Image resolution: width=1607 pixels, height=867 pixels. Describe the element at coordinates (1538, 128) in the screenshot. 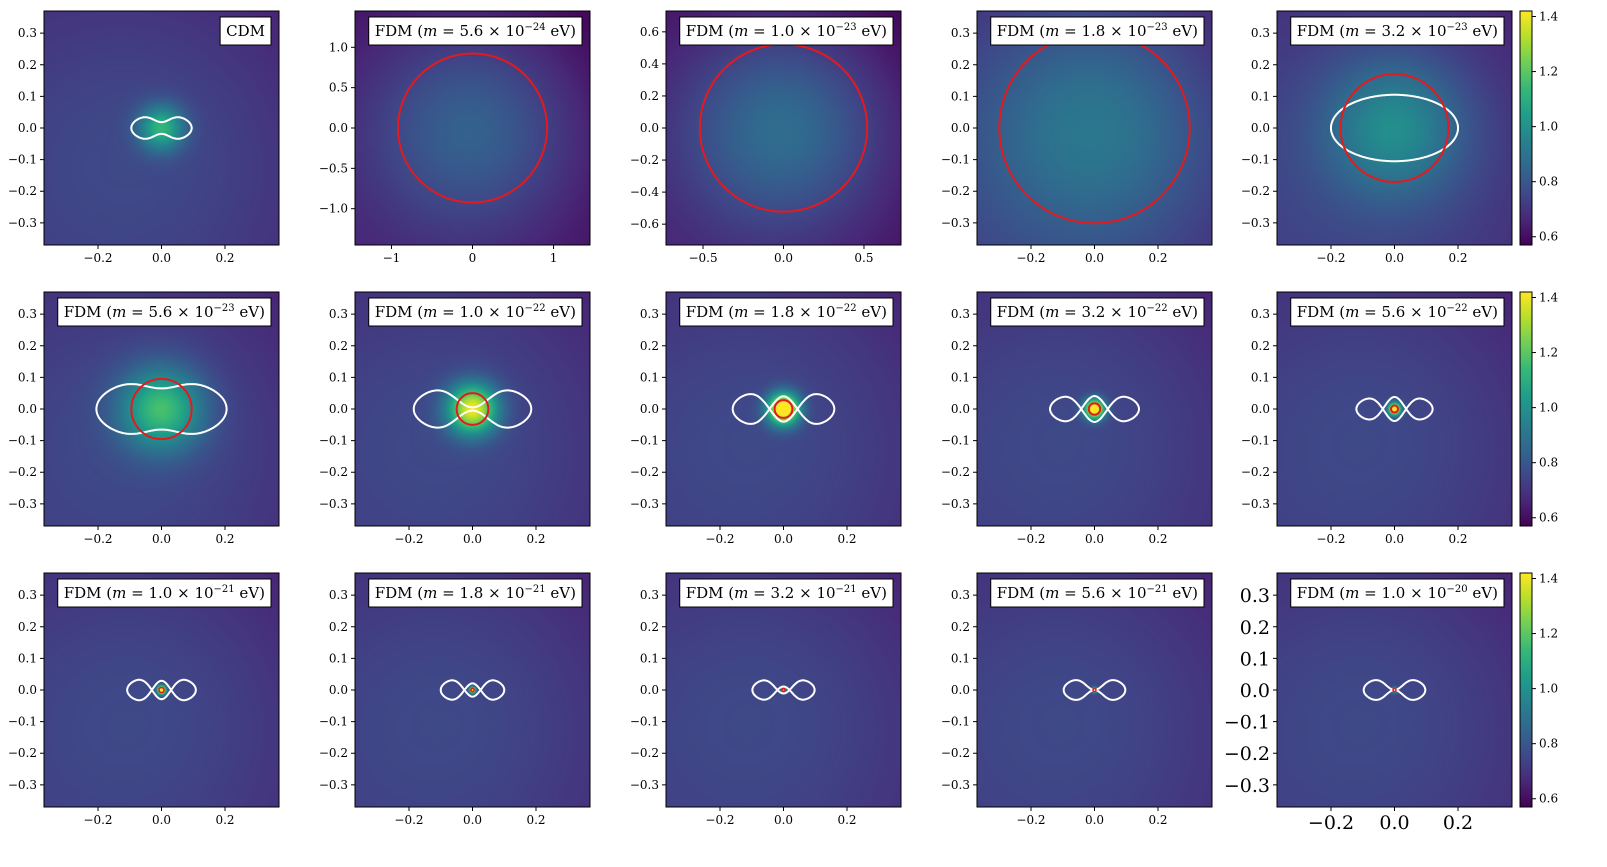

I see `colorbar-1: 0.6 0.8 1.0 1.2 1.4` at that location.